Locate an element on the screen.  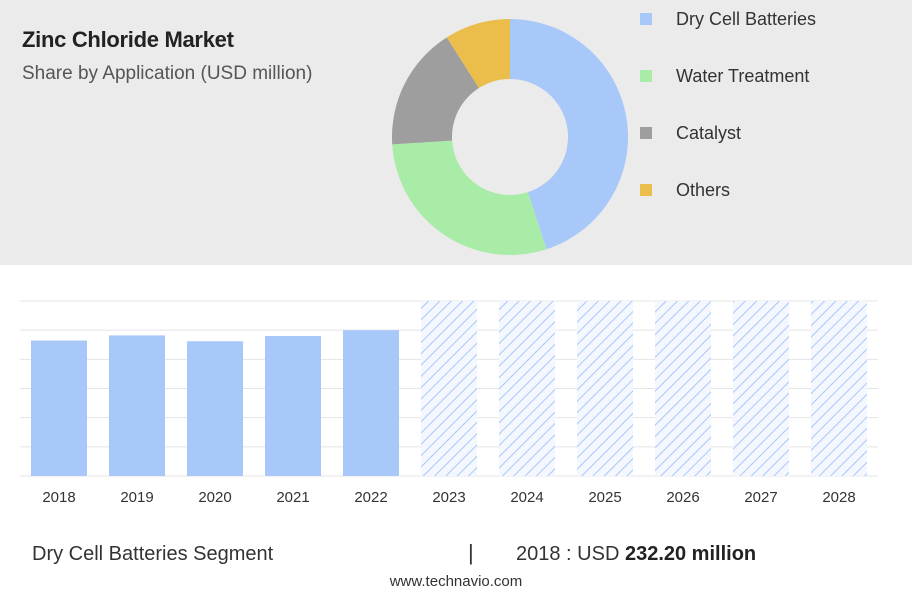
segment-value-amount: 232.20 million is located at coordinates (690, 554).